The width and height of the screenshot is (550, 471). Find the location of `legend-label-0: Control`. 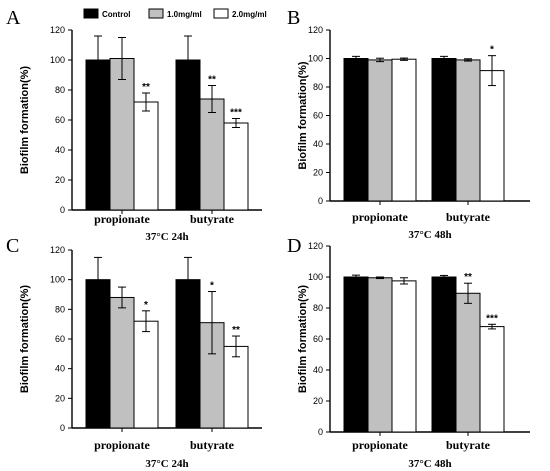

legend-label-0: Control is located at coordinates (116, 14).